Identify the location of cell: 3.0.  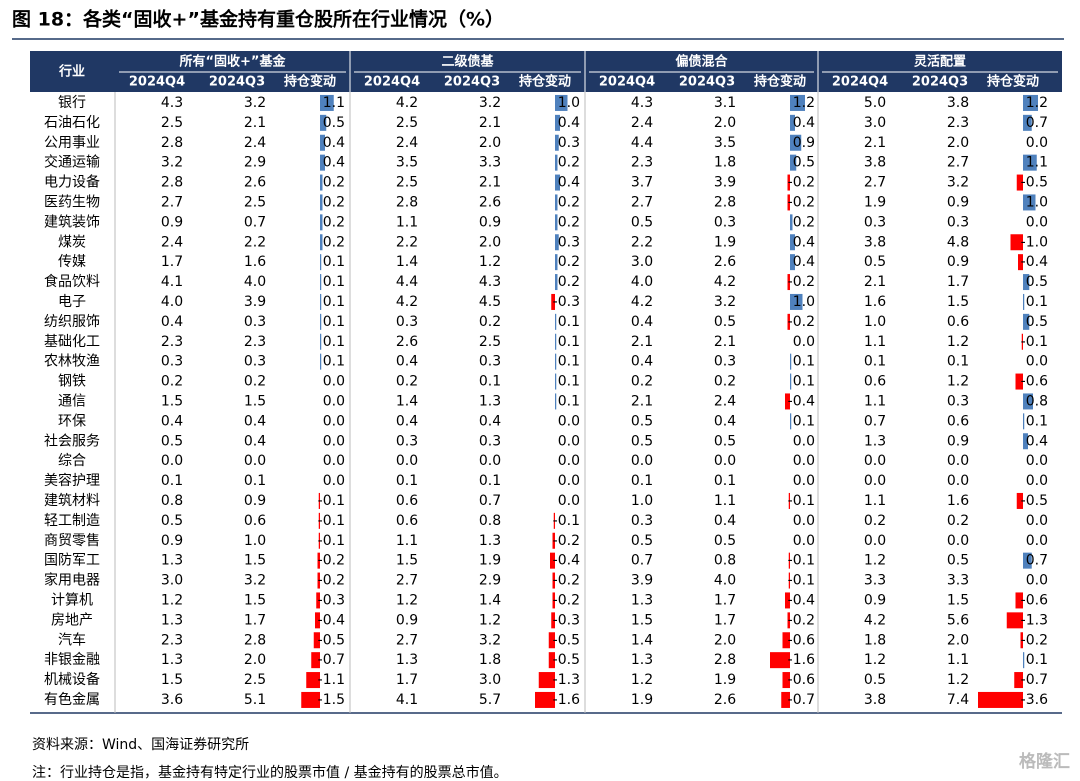
(490, 680).